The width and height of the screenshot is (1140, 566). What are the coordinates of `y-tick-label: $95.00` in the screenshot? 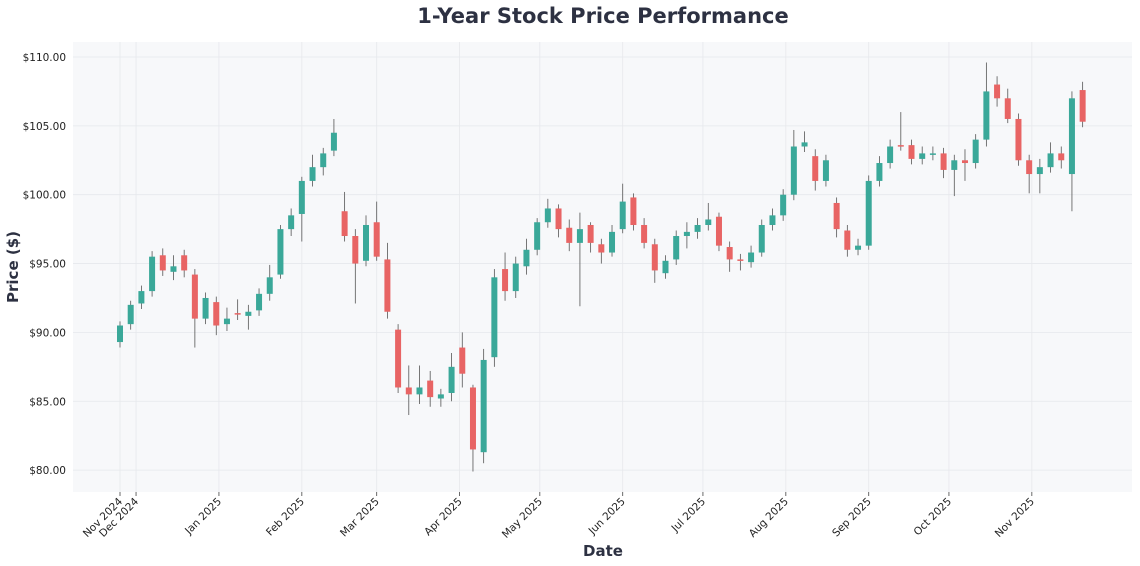 It's located at (47, 265).